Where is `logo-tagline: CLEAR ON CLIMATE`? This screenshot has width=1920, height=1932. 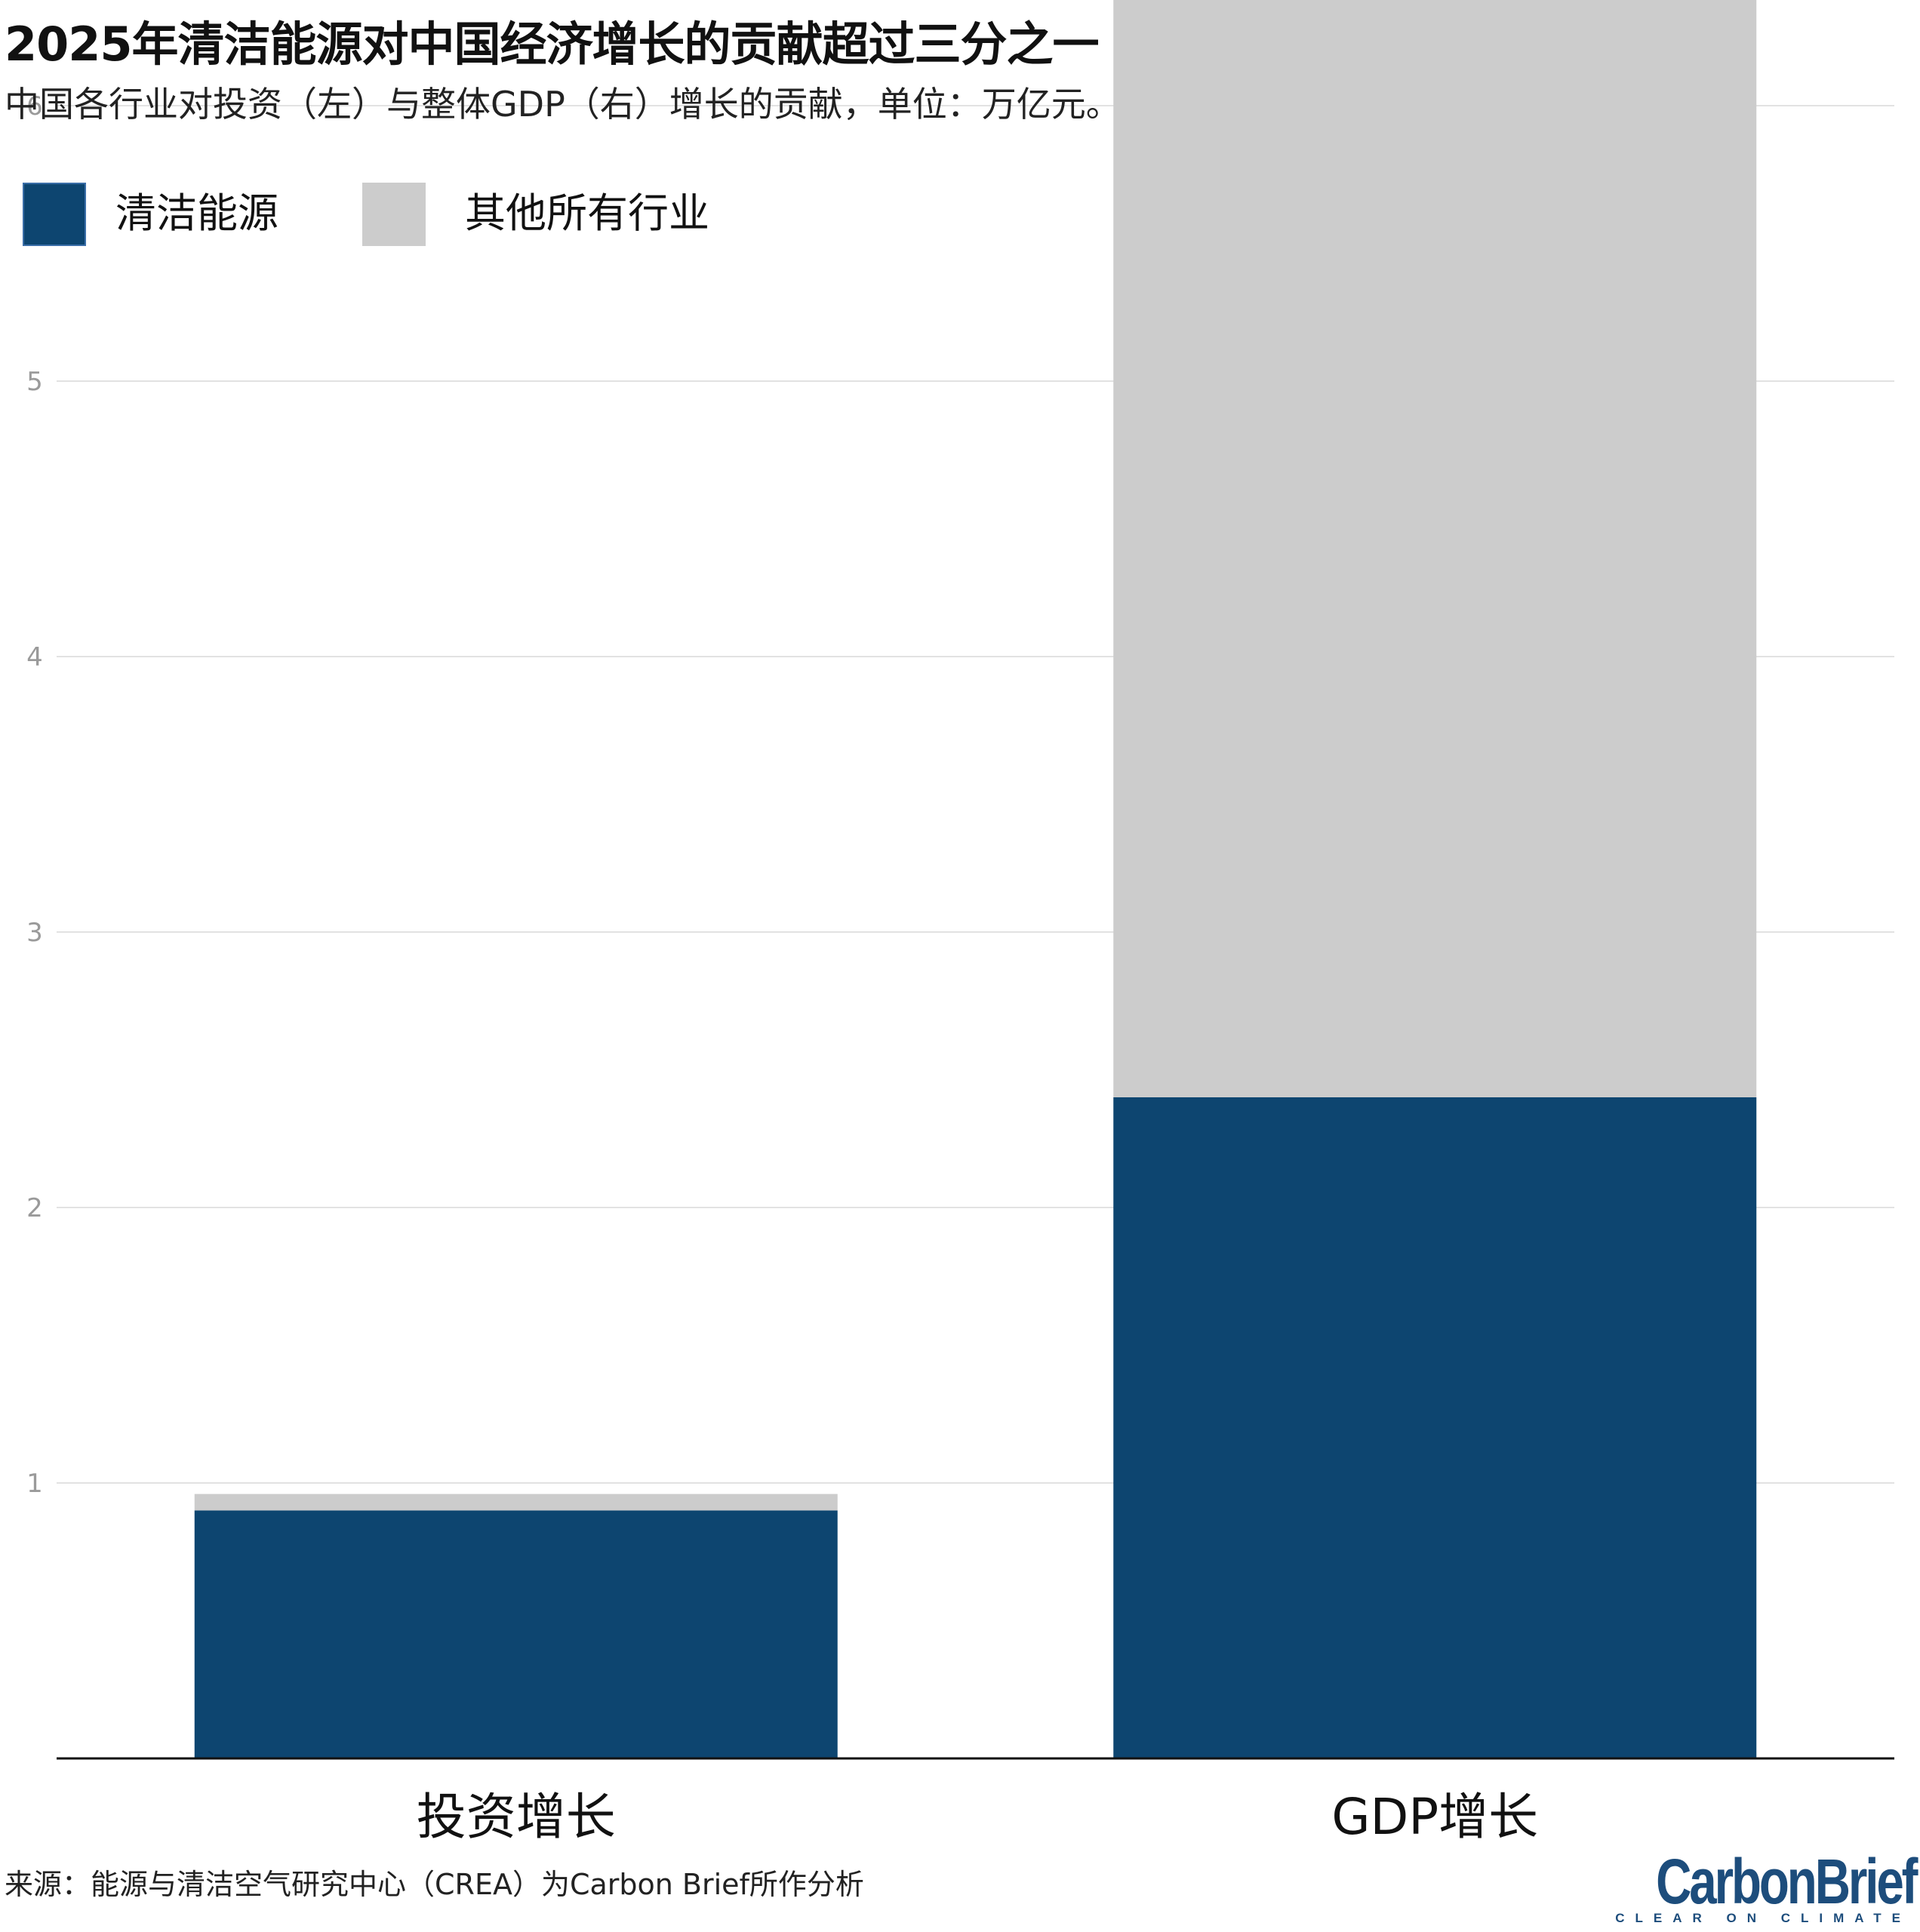
logo-tagline: CLEAR ON CLIMATE is located at coordinates (1763, 1918).